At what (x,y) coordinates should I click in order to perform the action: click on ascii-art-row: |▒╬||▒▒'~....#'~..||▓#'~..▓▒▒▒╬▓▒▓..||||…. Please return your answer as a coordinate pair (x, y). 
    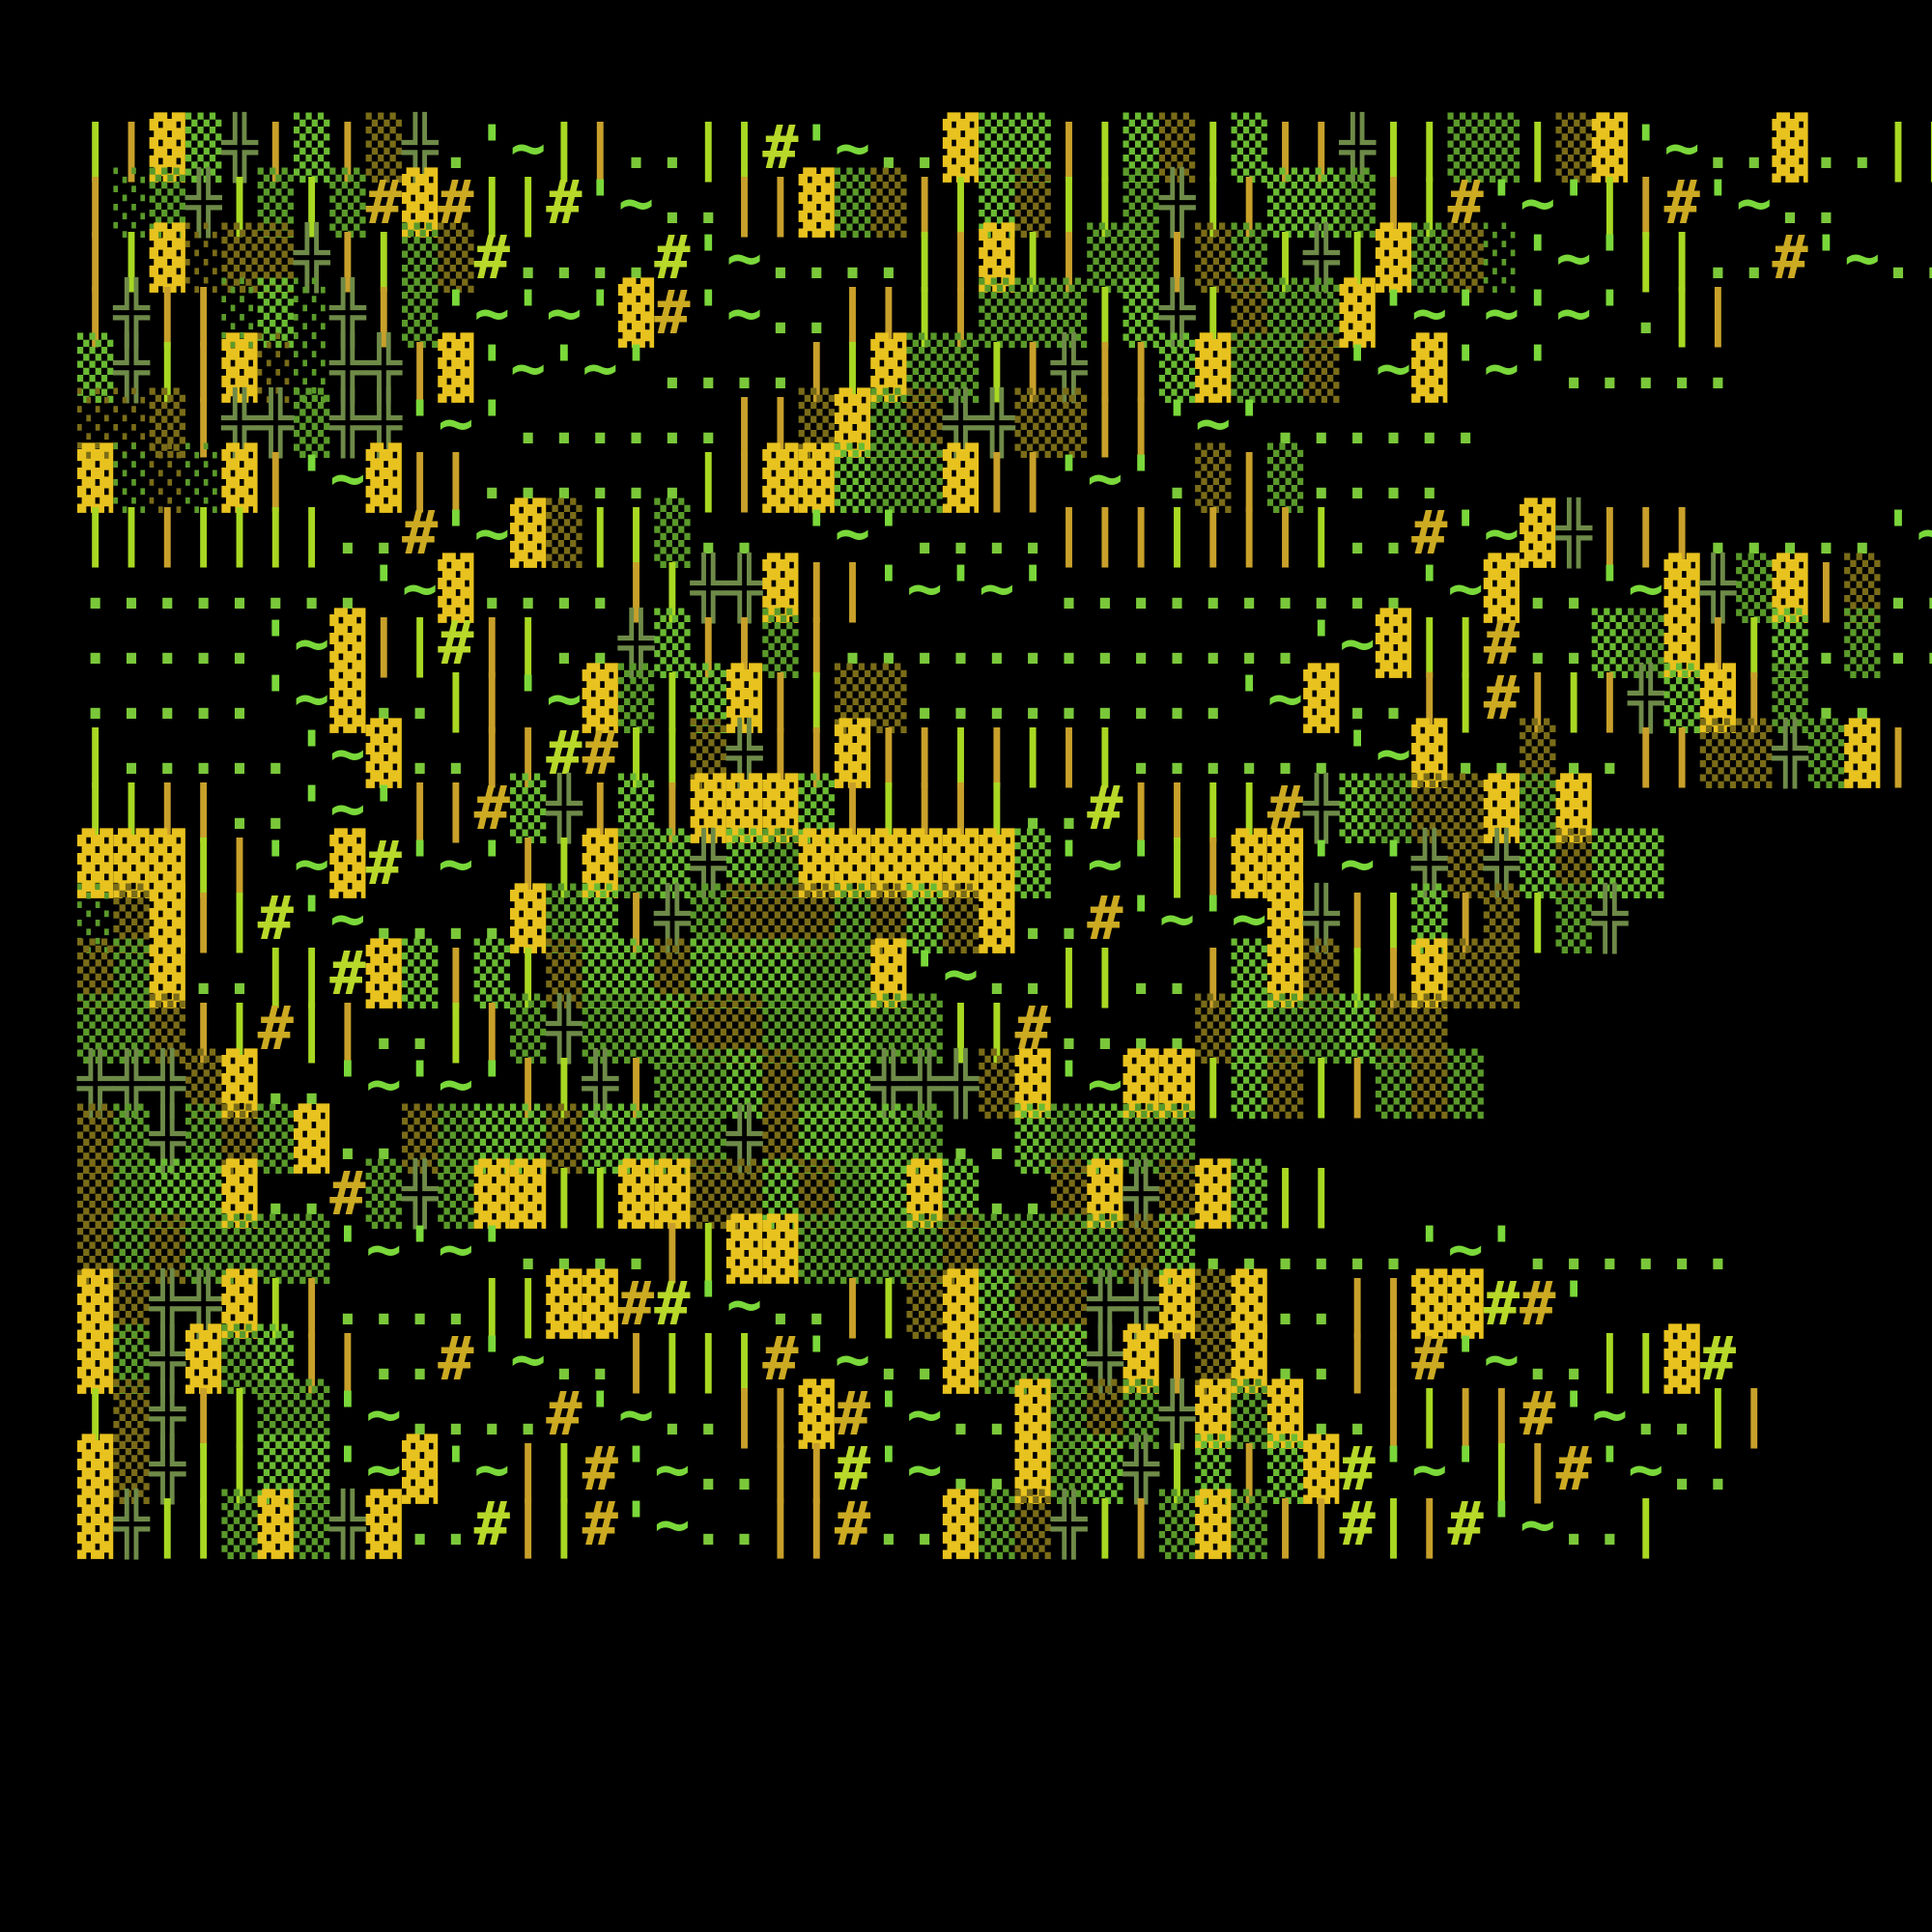
    Looking at the image, I should click on (966, 1414).